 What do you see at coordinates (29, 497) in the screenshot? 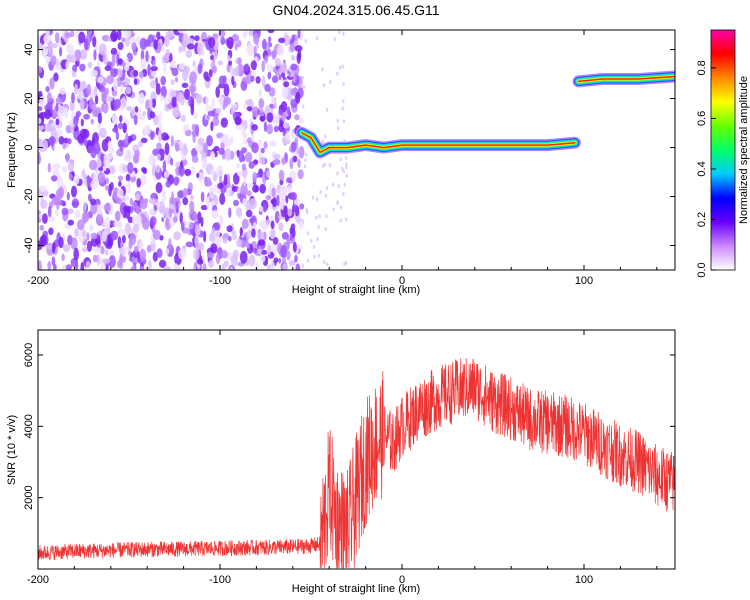
I see `y-tick-label: 2000` at bounding box center [29, 497].